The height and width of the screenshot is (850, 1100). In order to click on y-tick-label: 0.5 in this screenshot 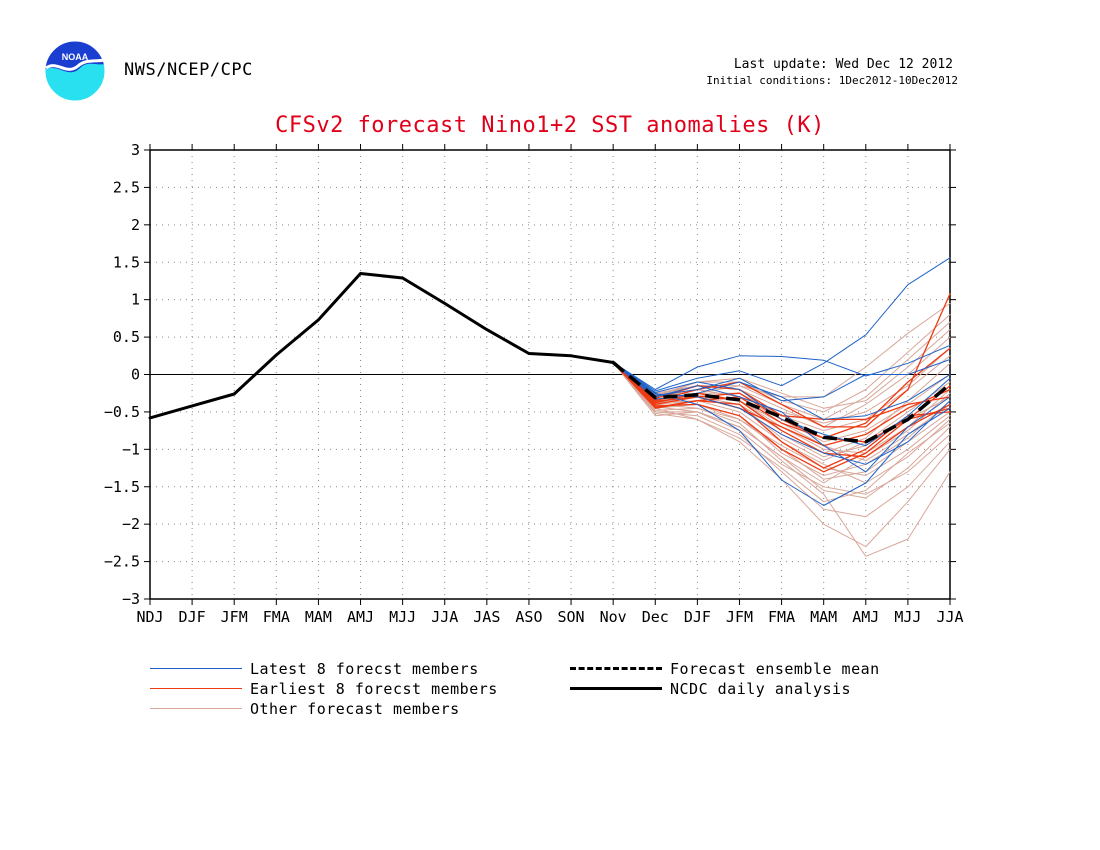, I will do `click(126, 337)`.